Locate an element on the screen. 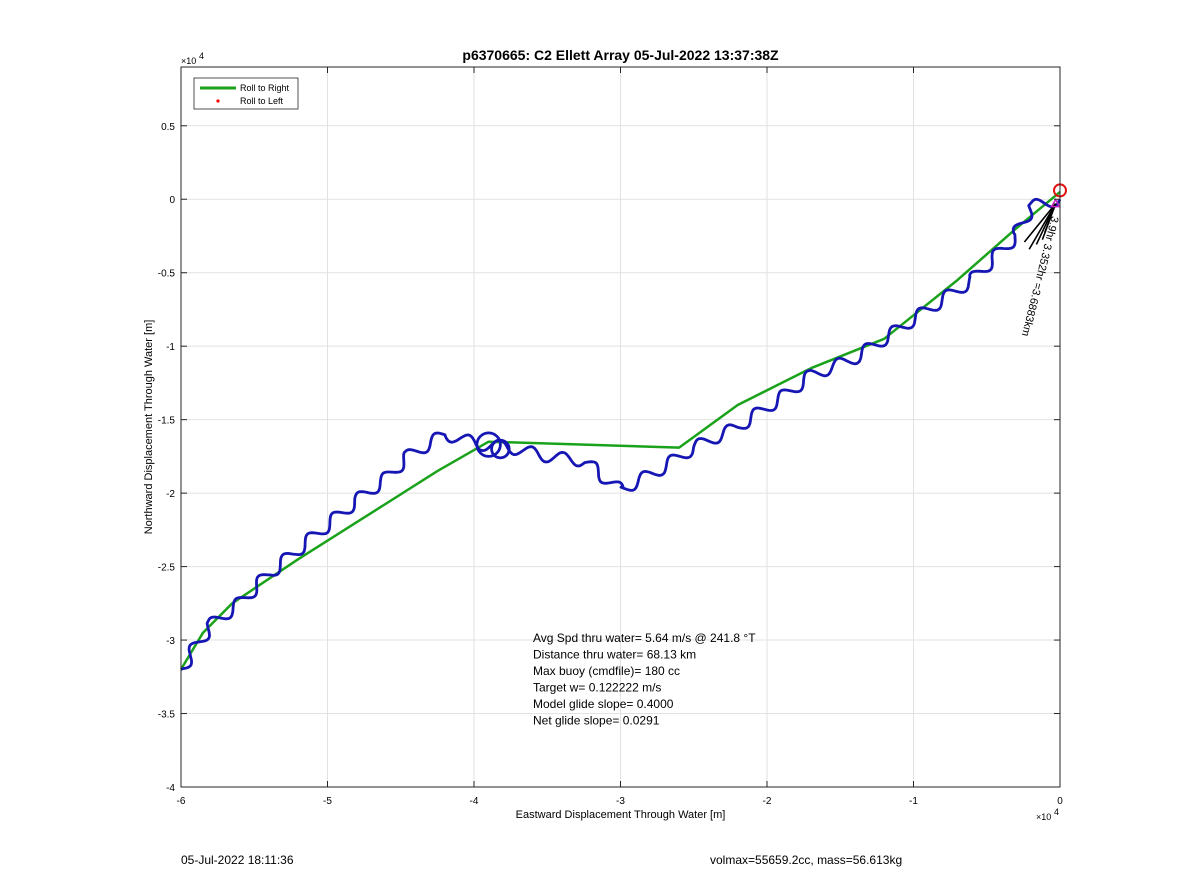 The width and height of the screenshot is (1200, 885). y-tick-label: -4 is located at coordinates (170, 788).